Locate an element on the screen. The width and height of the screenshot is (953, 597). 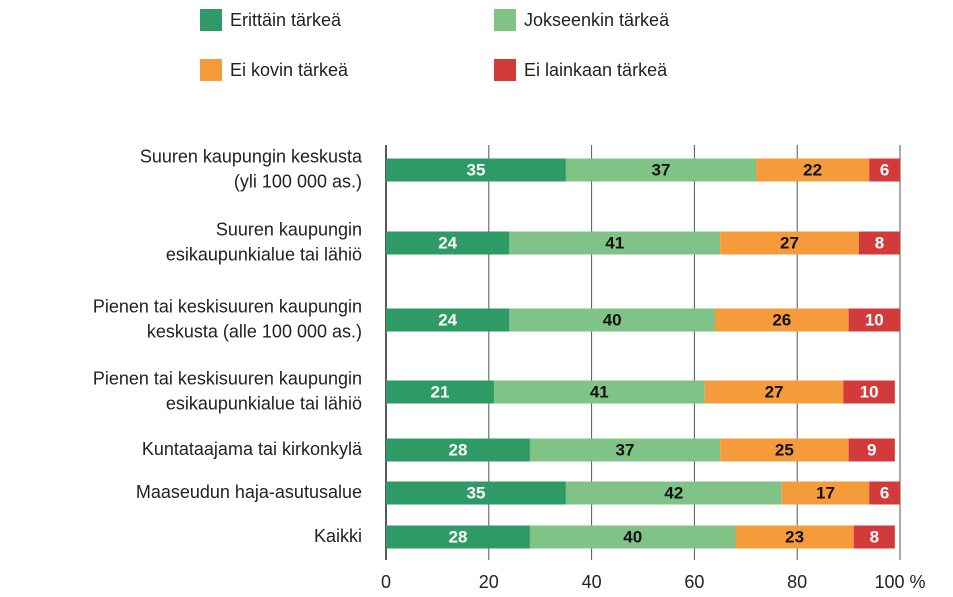
category-label-line: Maaseudun haja-asutusalue is located at coordinates (249, 492).